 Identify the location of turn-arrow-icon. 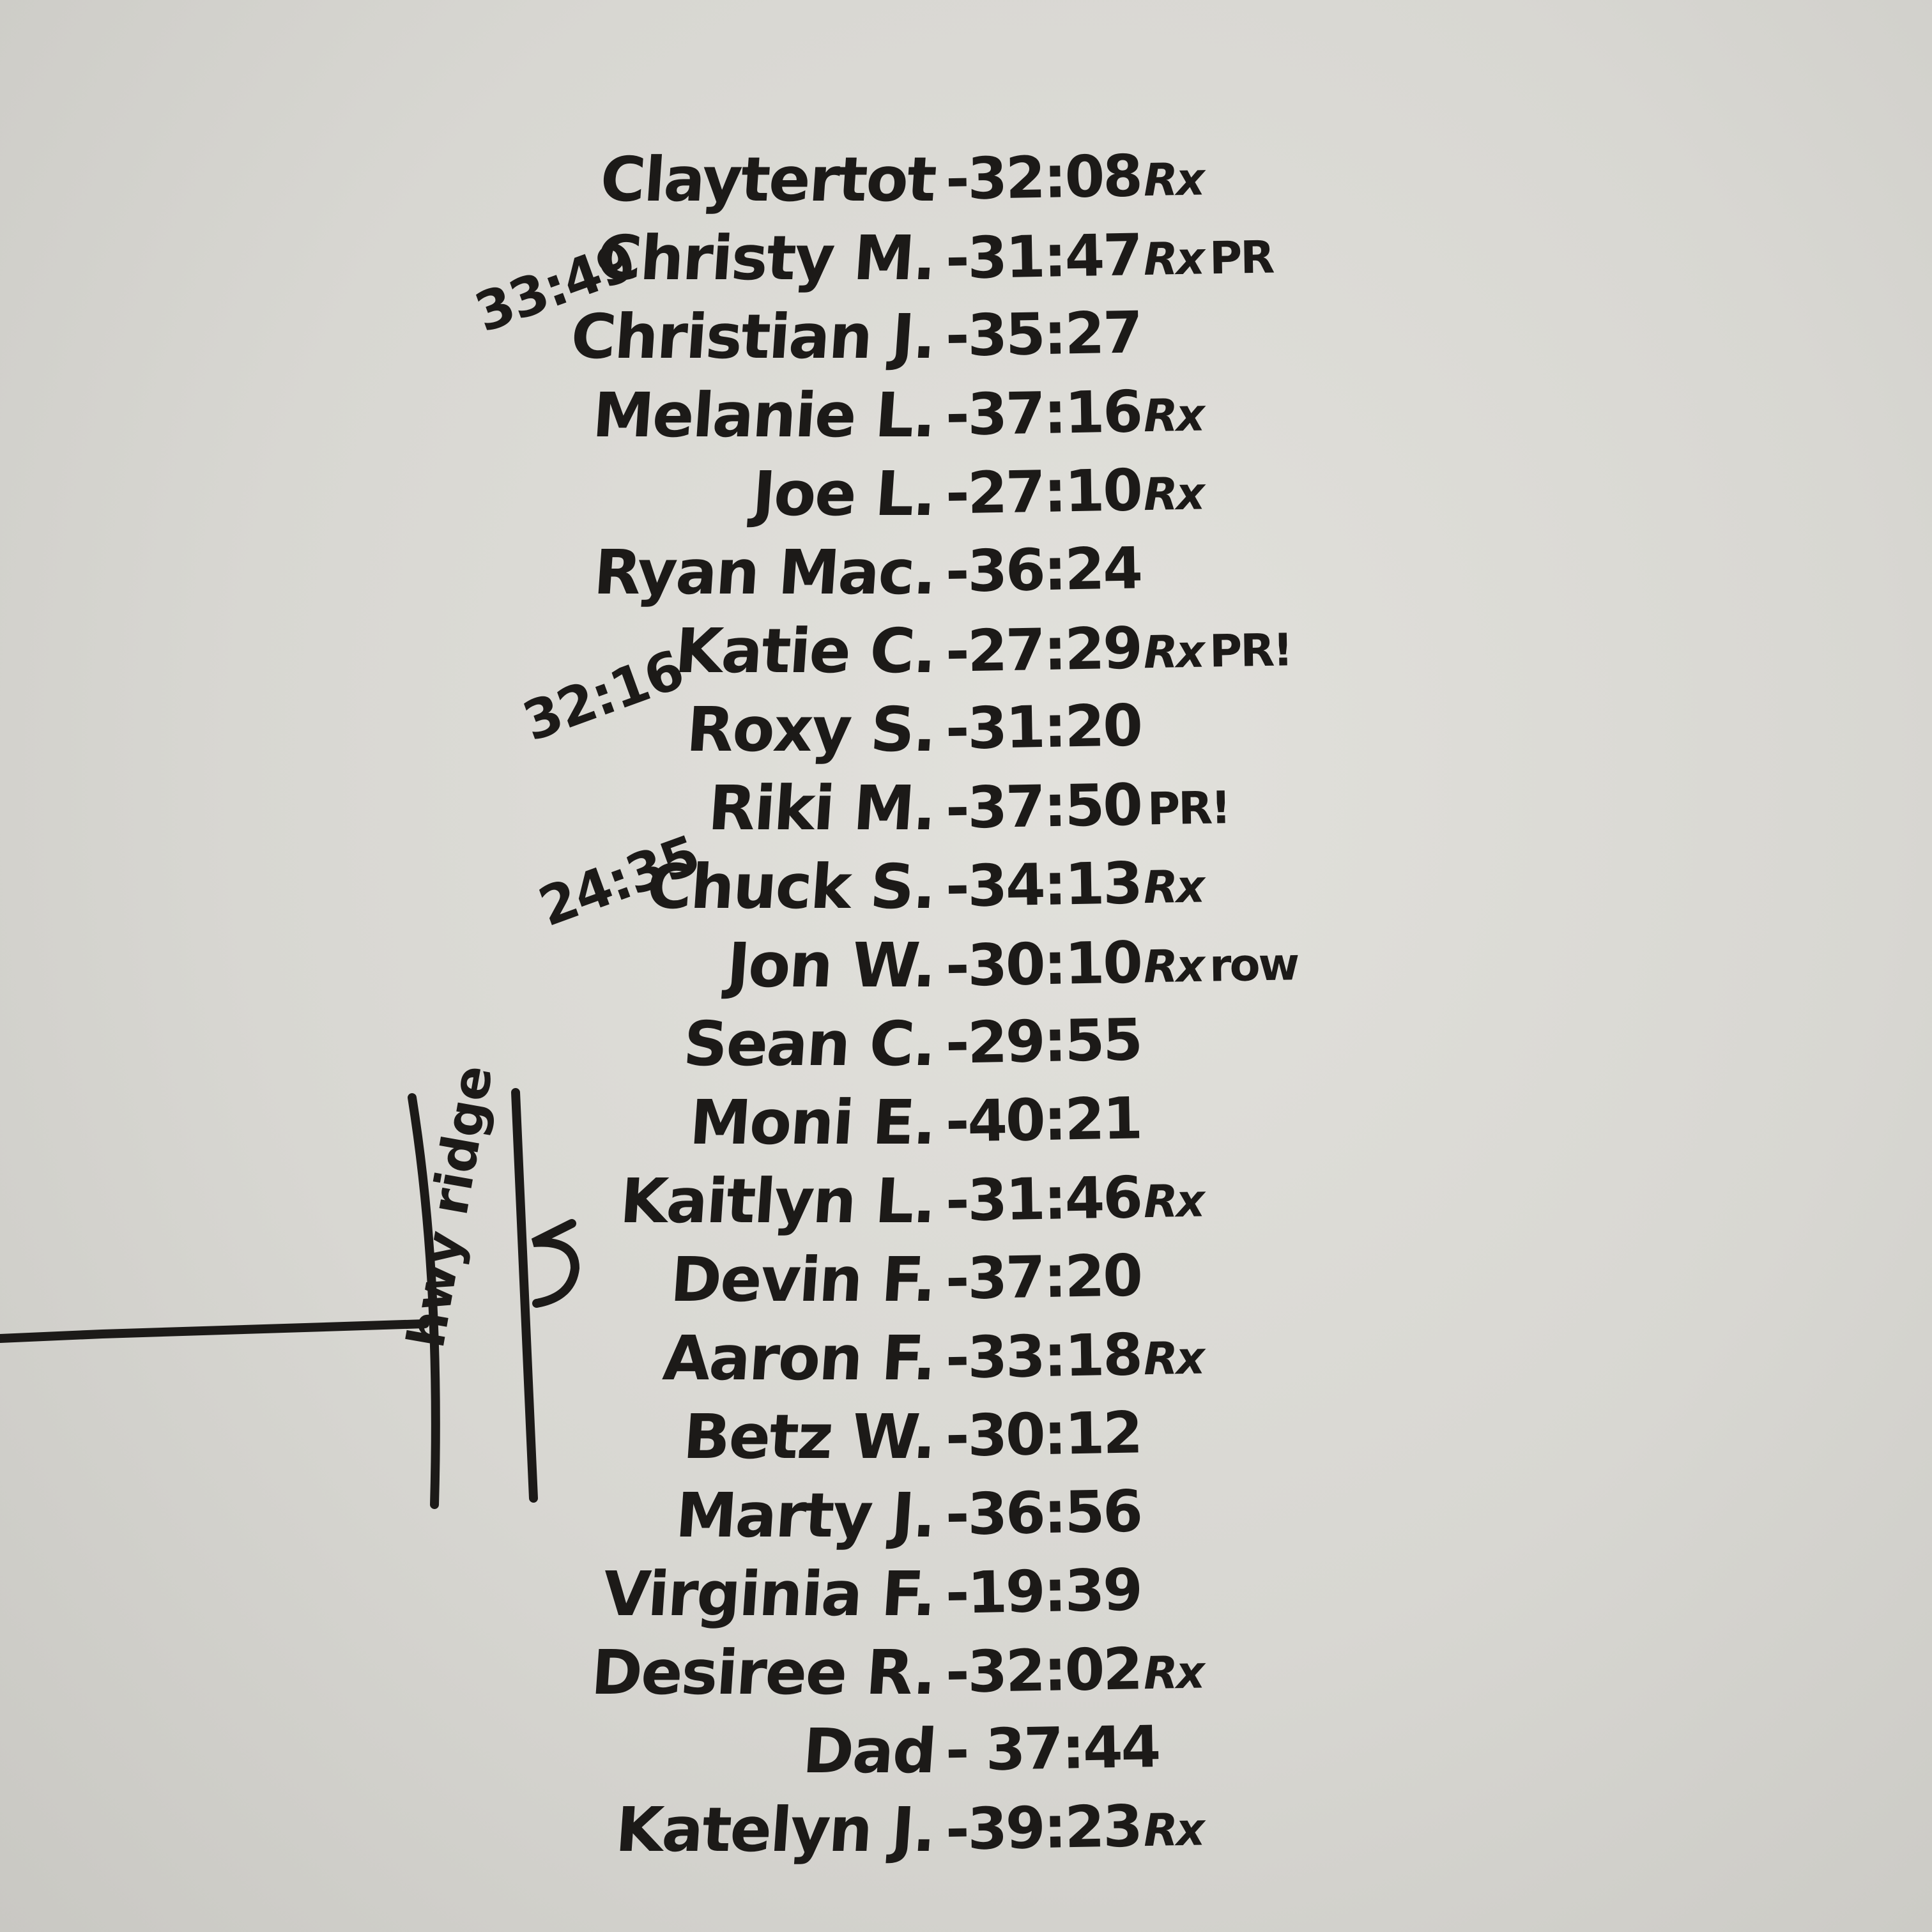
(555, 1263).